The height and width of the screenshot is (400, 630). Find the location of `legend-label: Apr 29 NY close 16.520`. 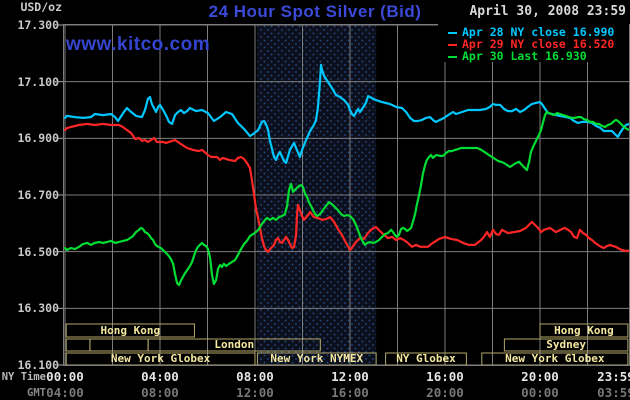

legend-label: Apr 29 NY close 16.520 is located at coordinates (538, 44).